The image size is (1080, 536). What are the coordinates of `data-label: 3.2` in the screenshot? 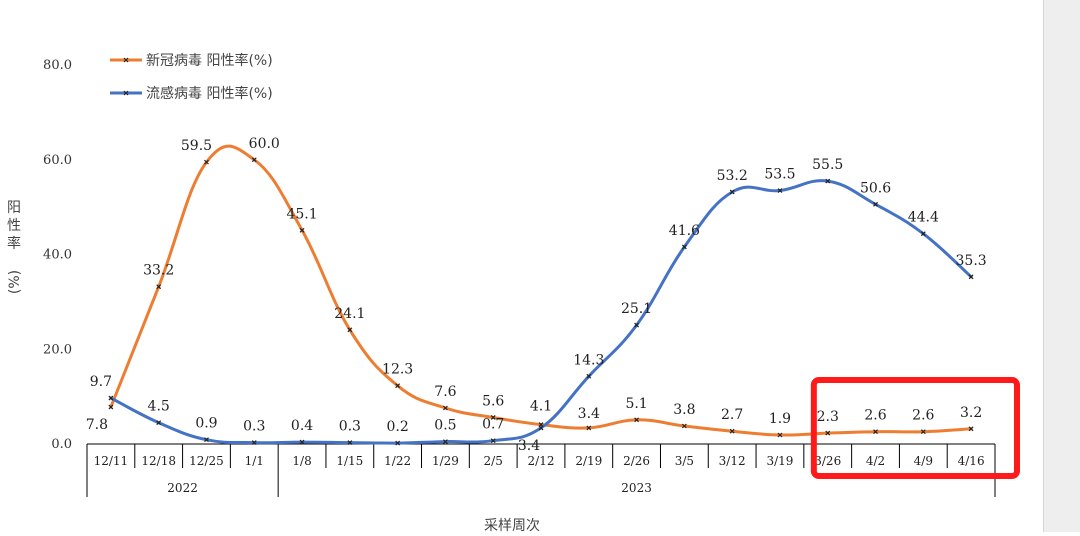 It's located at (971, 413).